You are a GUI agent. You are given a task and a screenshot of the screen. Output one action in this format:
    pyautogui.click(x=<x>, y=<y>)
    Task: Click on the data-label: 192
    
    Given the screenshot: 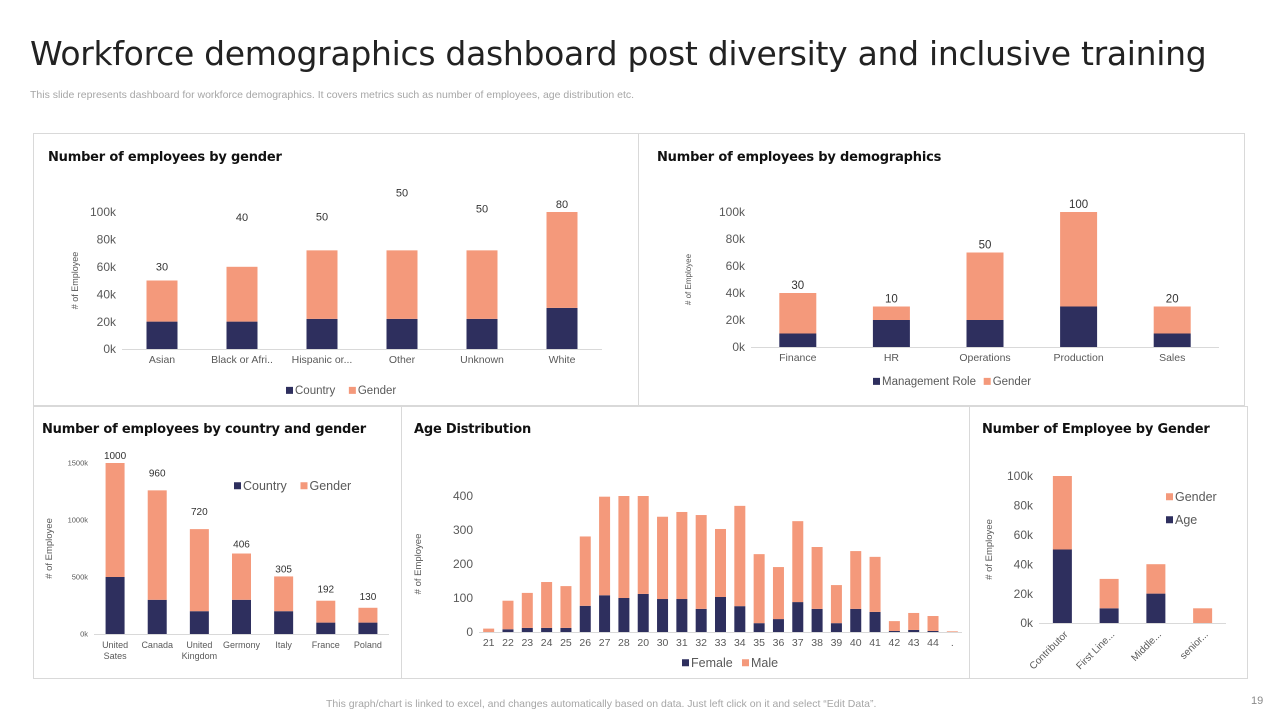 What is the action you would take?
    pyautogui.click(x=325, y=590)
    